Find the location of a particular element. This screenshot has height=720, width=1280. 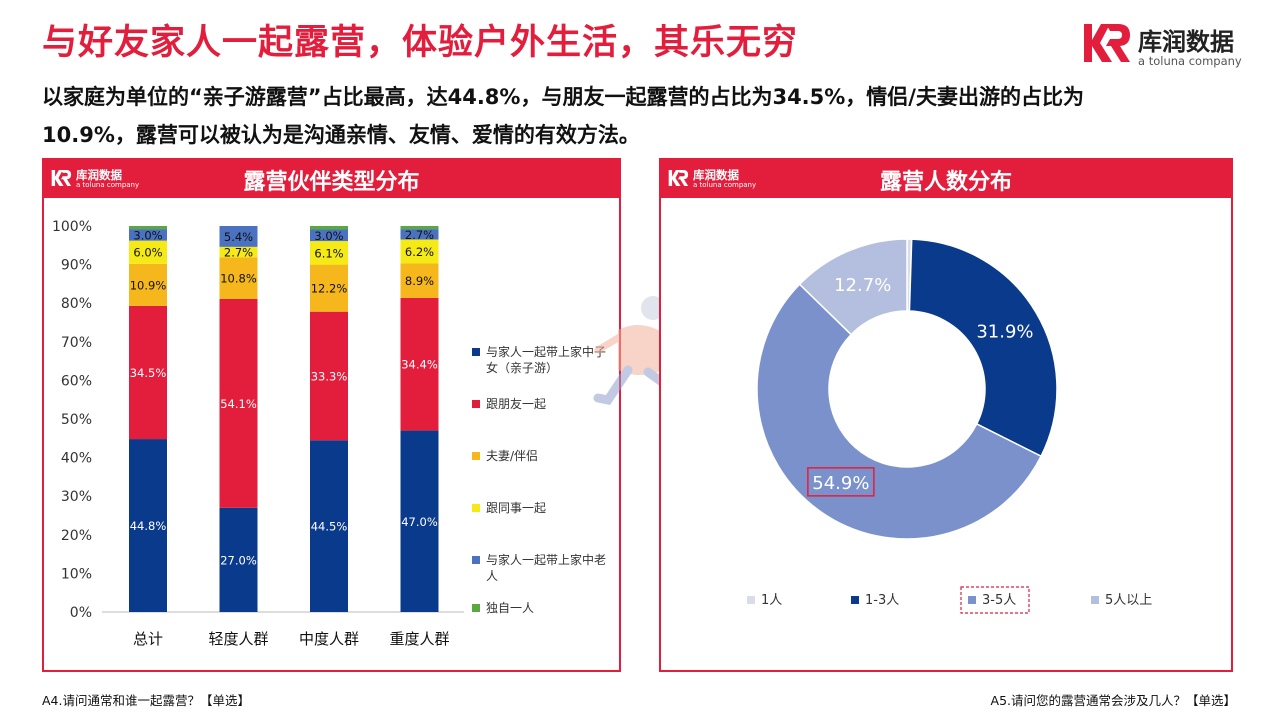

legend-label: 5人以上 is located at coordinates (1128, 600).